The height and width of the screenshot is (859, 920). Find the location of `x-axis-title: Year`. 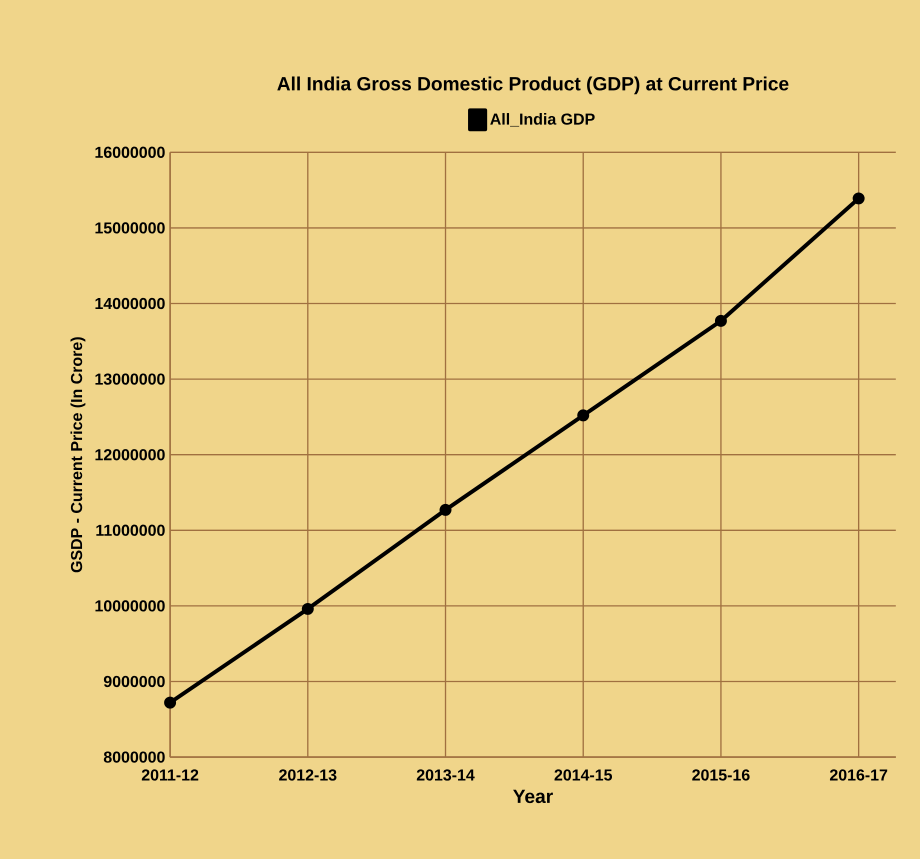

x-axis-title: Year is located at coordinates (533, 797).